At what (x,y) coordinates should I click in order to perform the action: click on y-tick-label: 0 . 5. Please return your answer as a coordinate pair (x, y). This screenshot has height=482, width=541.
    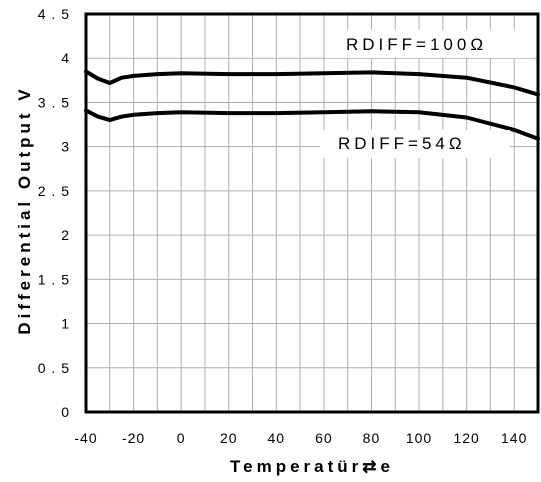
    Looking at the image, I should click on (54, 368).